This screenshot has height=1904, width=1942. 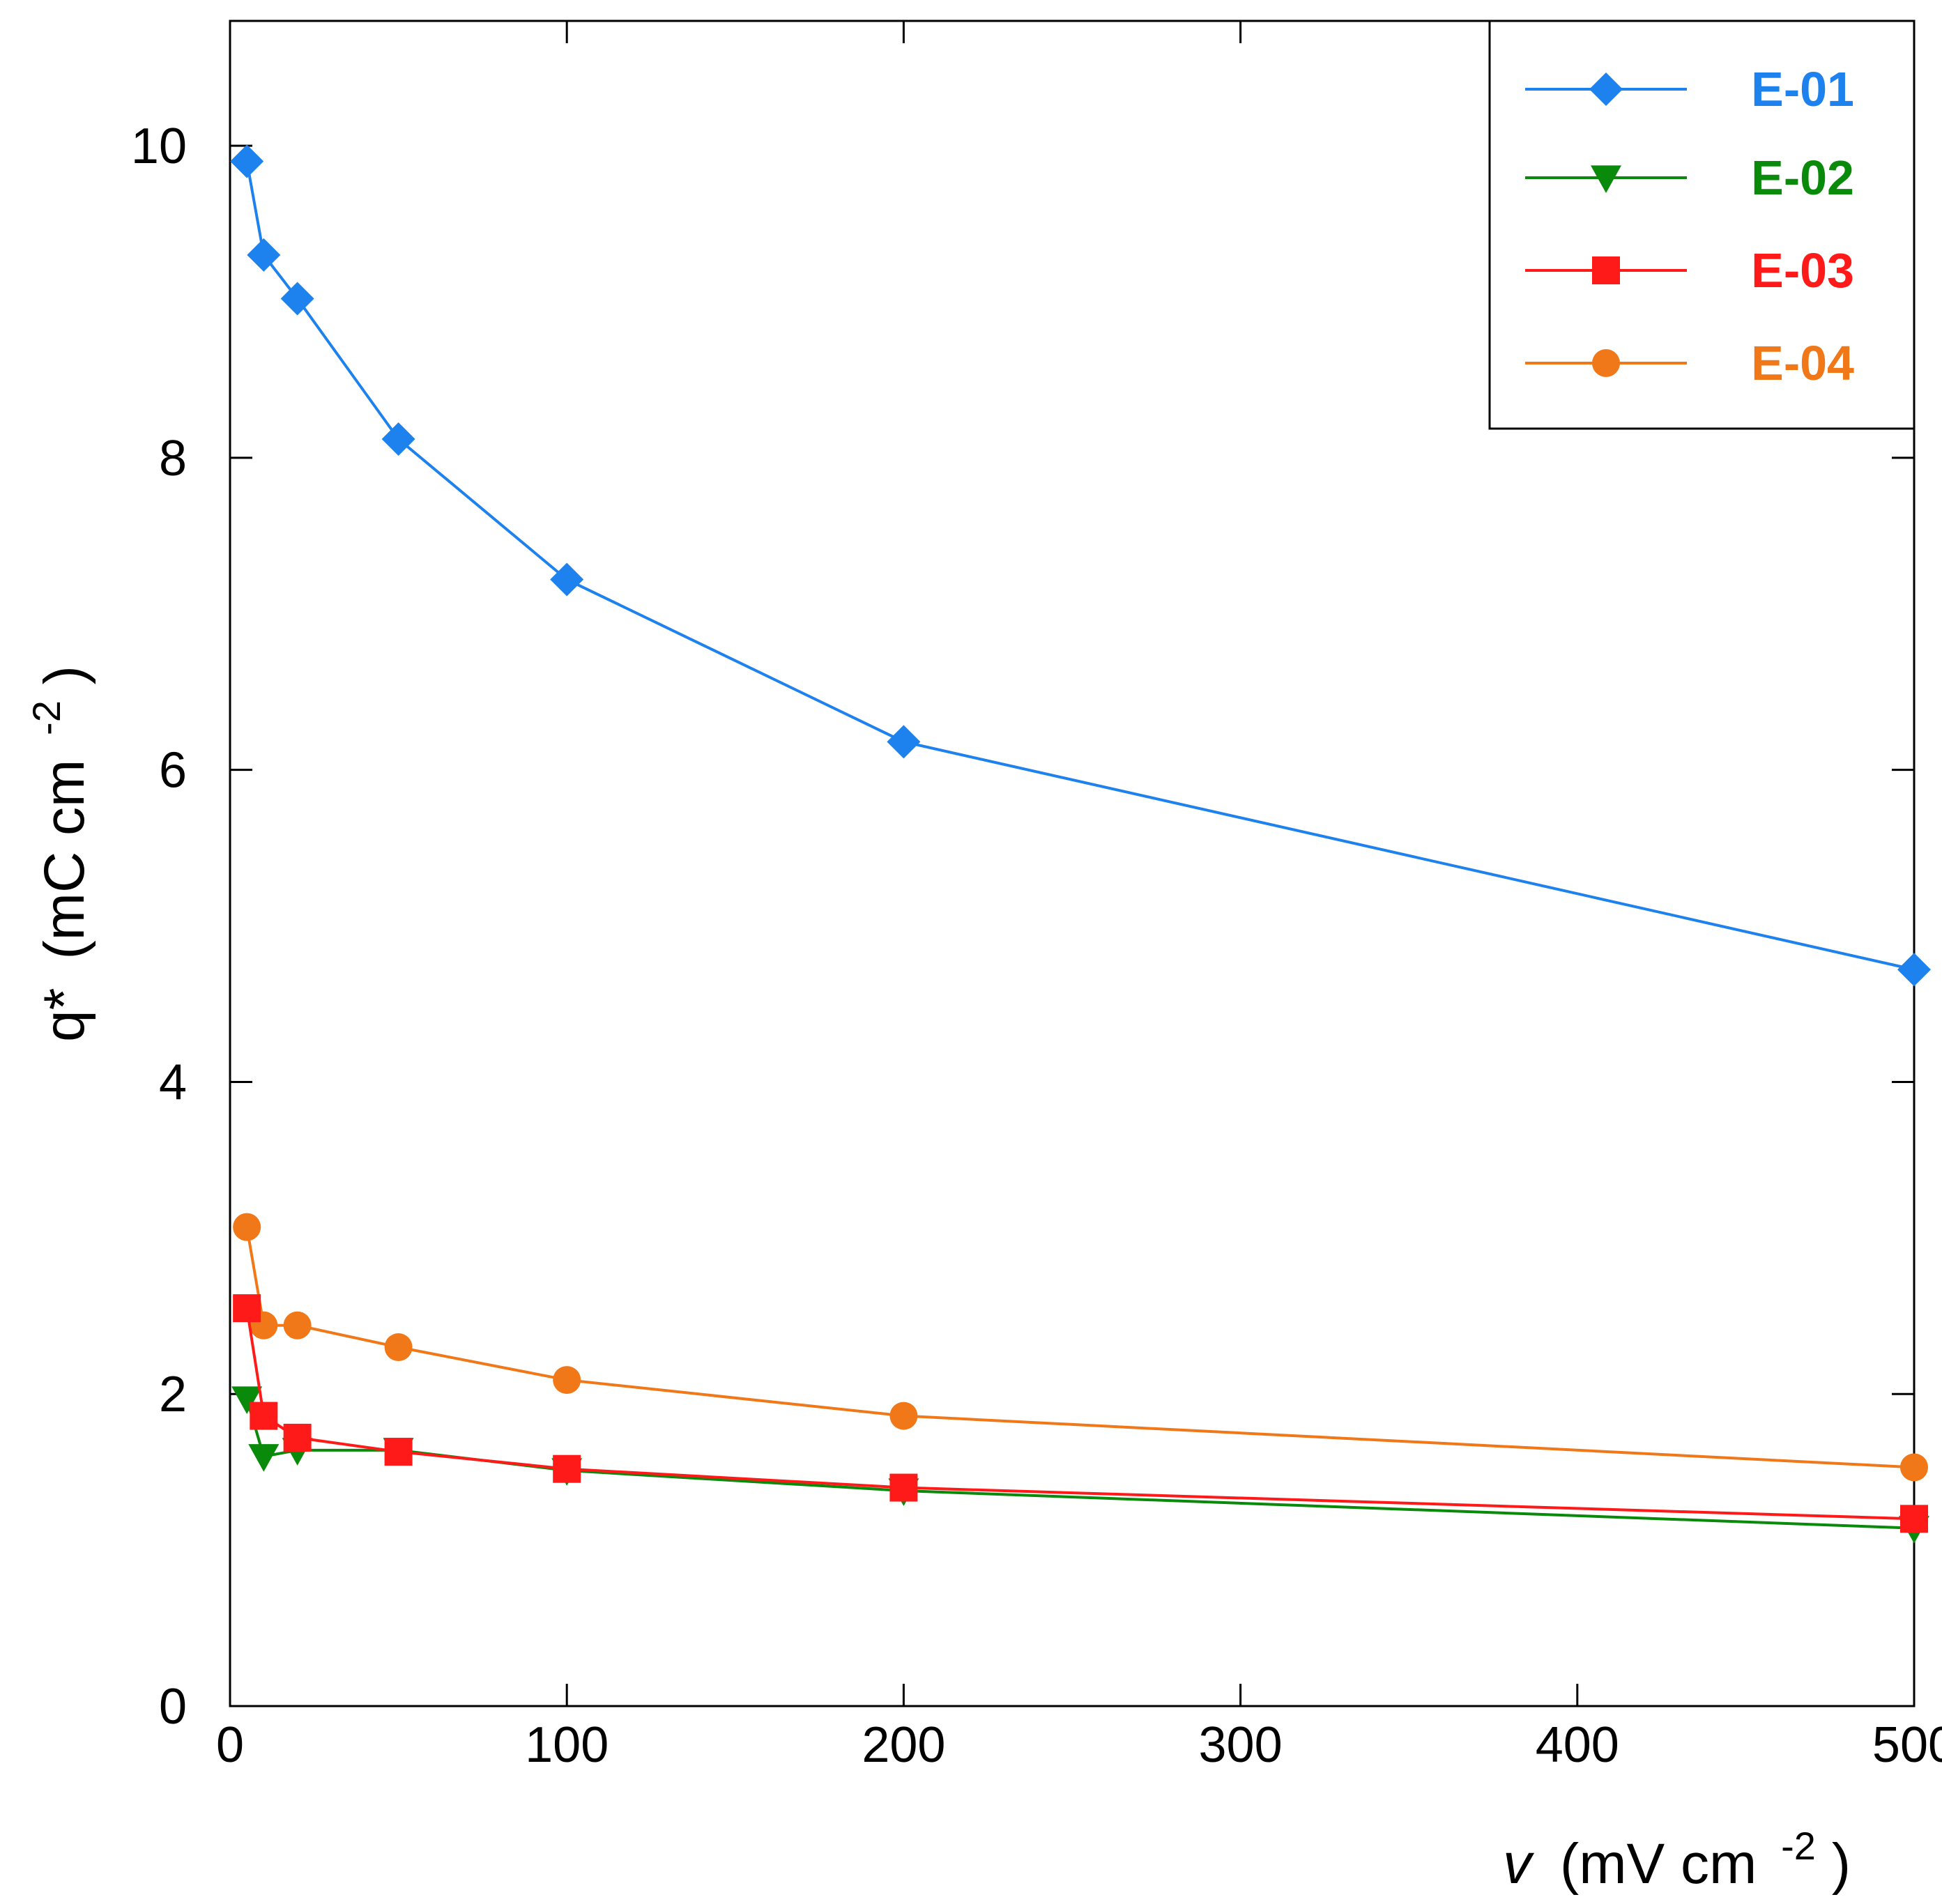 I want to click on y-axis-title: q* (mC cm -2 ), so click(x=52, y=854).